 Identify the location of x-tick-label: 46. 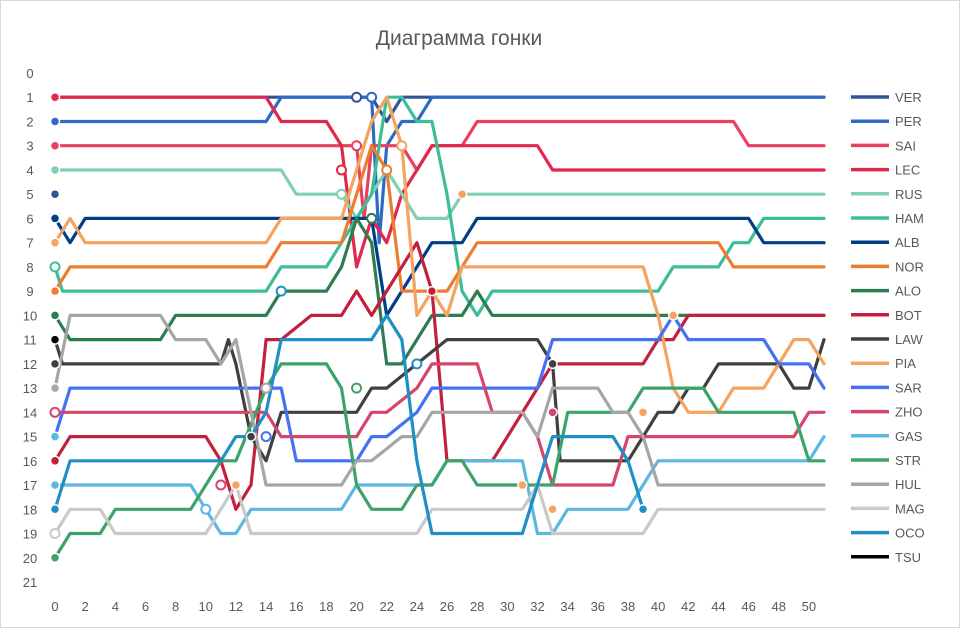
(748, 606).